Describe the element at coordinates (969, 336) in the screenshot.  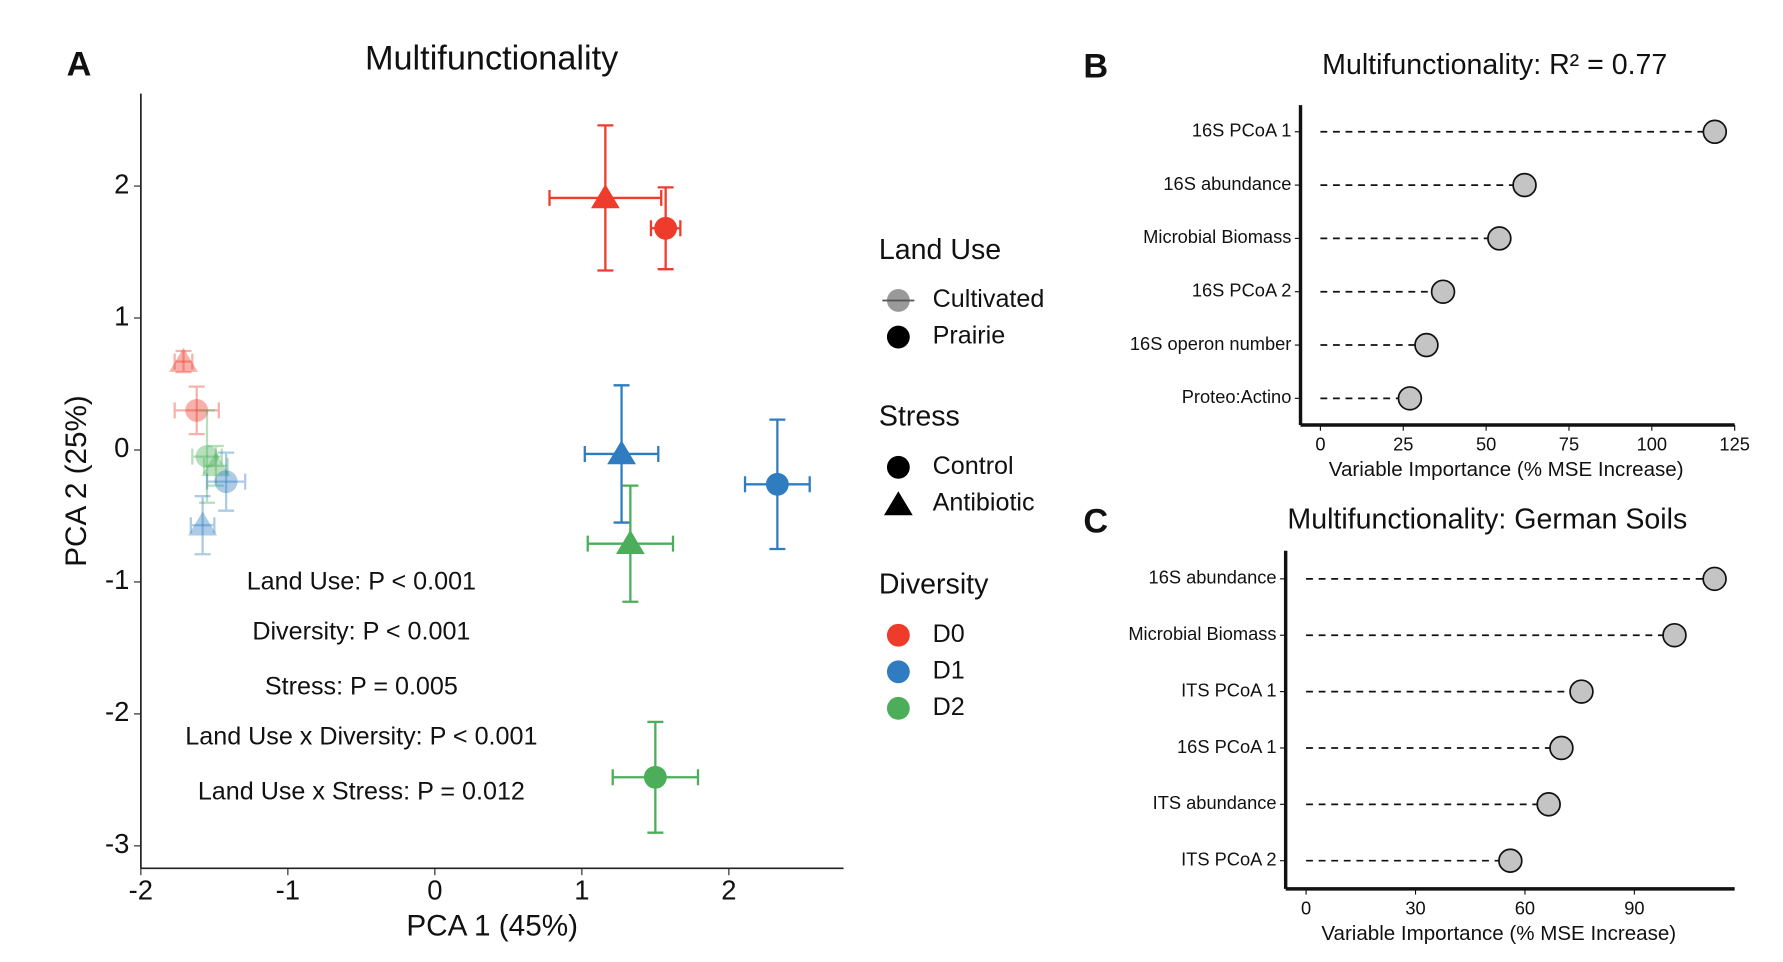
I see `legend-label: Prairie` at that location.